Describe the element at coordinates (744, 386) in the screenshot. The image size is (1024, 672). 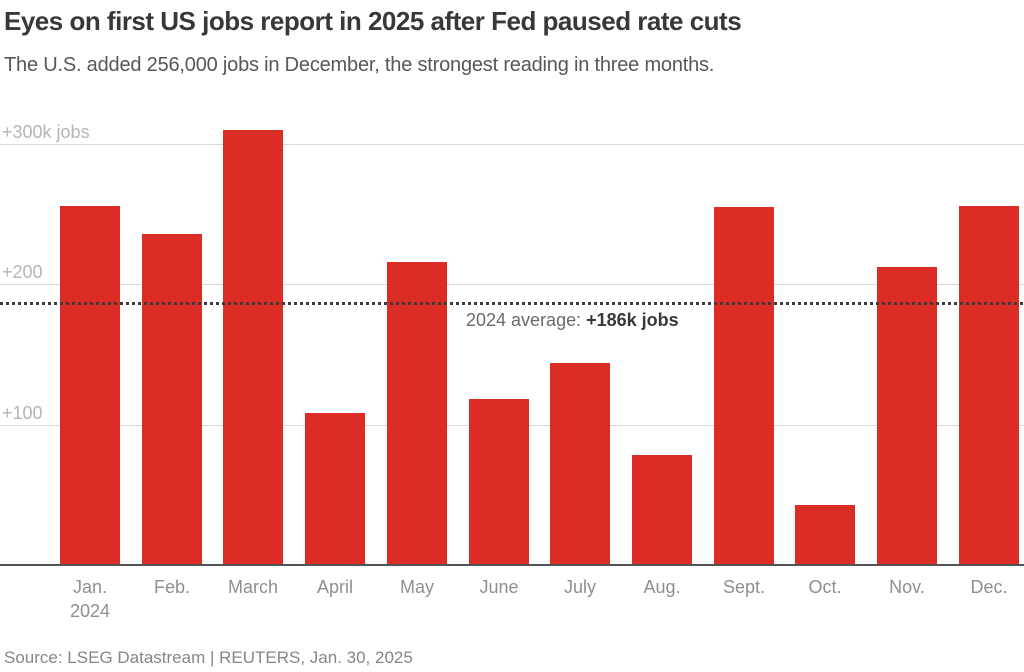
I see `bar-sept` at that location.